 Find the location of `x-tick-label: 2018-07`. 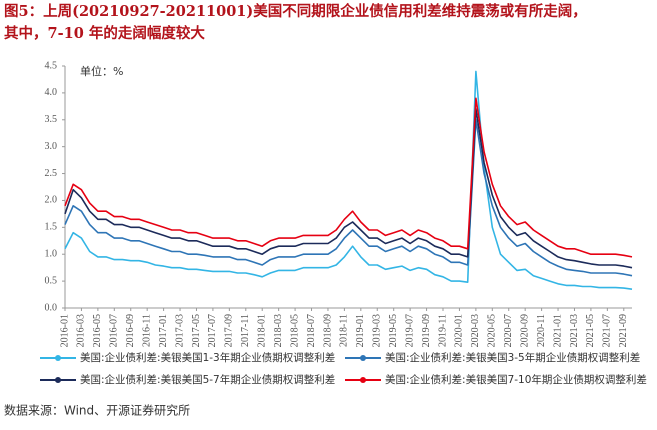

x-tick-label: 2018-07 is located at coordinates (311, 330).